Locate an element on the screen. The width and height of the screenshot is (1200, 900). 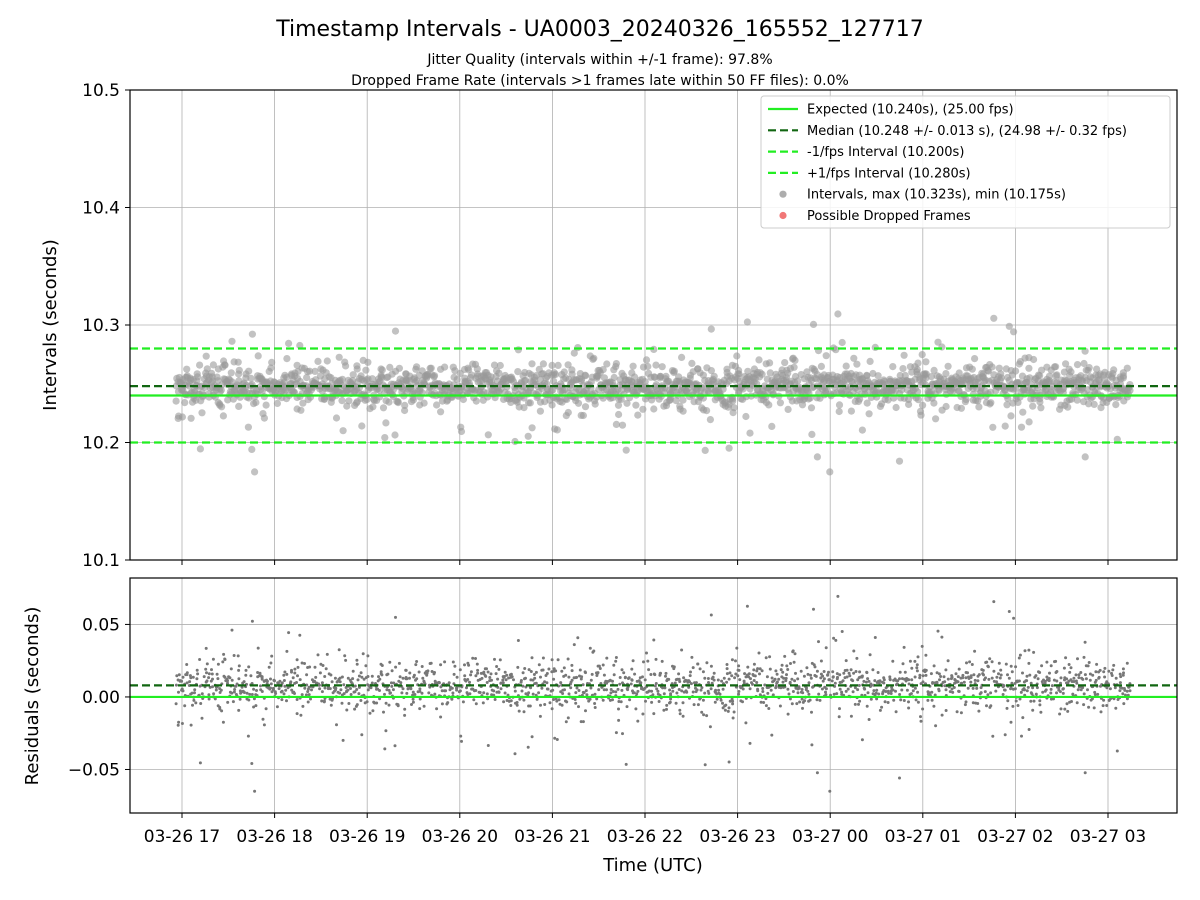
x-tick-label: 03-26 19 is located at coordinates (367, 837).